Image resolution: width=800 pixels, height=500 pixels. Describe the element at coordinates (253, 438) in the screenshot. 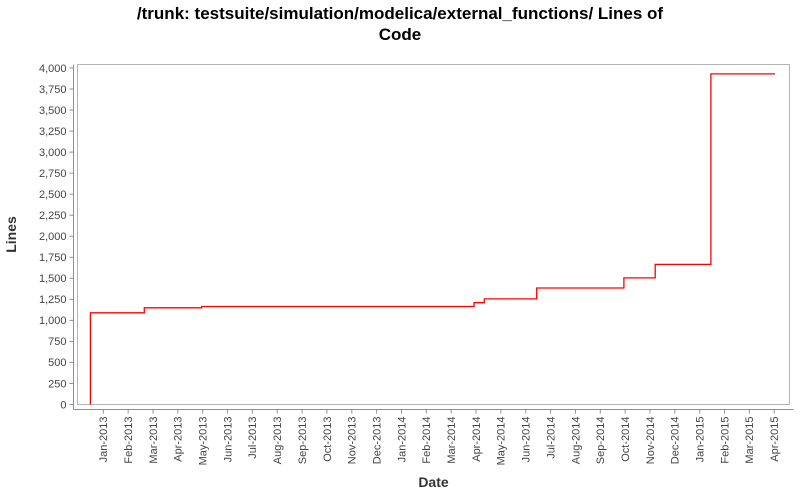

I see `x-tick-label: Jul-2013` at that location.